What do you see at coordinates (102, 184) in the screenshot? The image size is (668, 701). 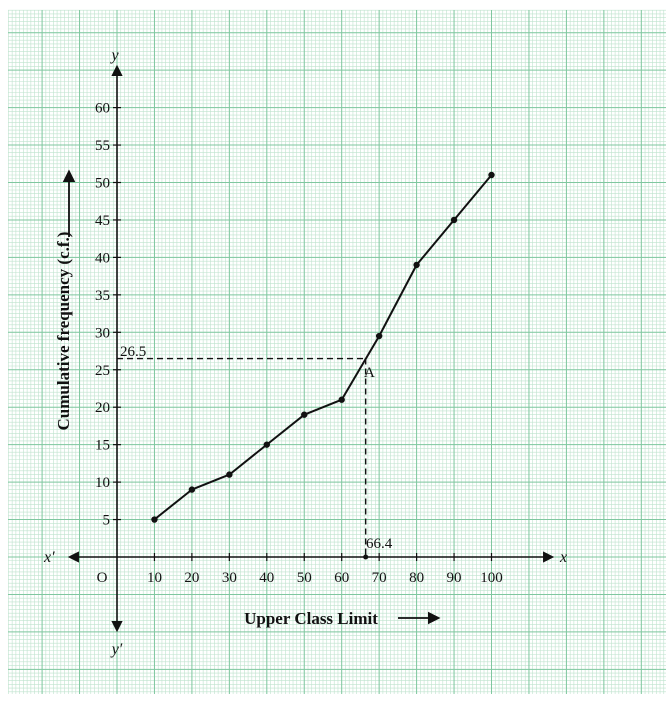 I see `y-tick-label: 50` at bounding box center [102, 184].